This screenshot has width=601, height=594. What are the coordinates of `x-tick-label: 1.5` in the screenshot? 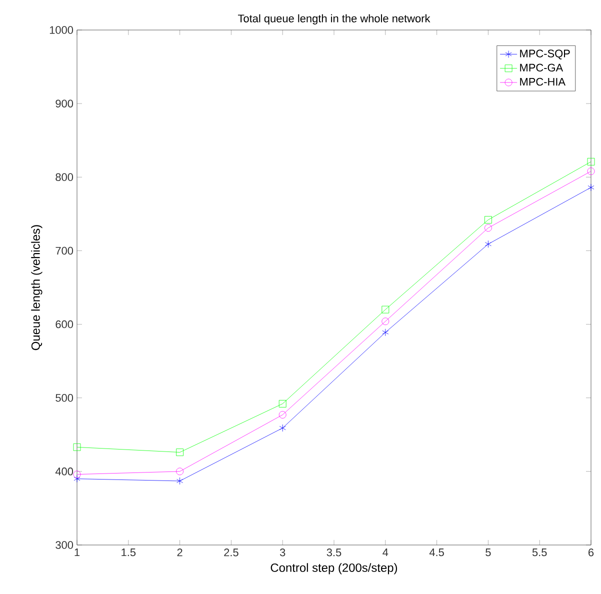 It's located at (129, 552).